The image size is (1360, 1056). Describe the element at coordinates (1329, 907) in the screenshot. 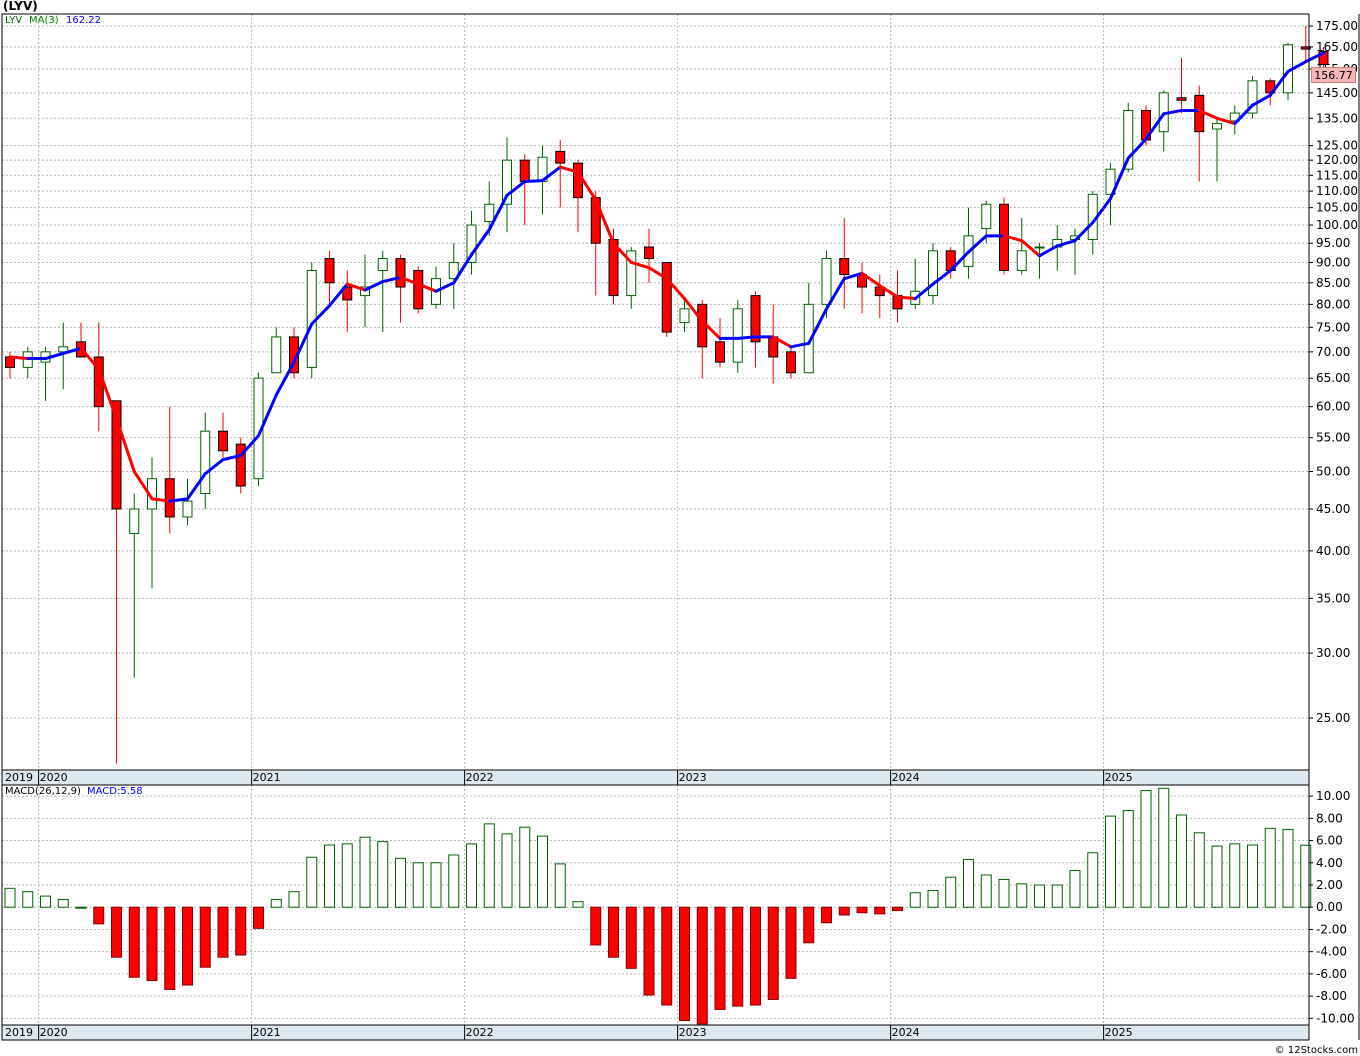

I see `macd-tick-label: 0.00` at that location.